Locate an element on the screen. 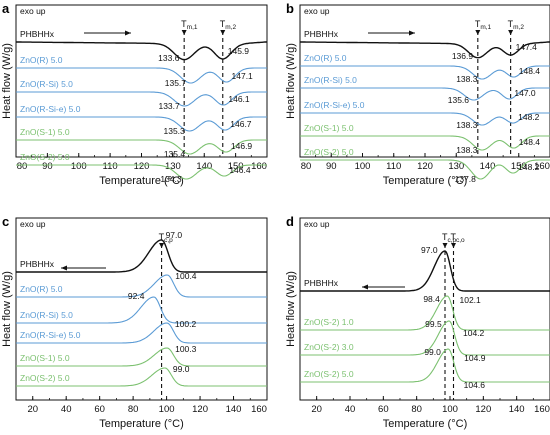 This screenshot has width=550, height=435. marker-subscript: m,1 is located at coordinates (192, 27).